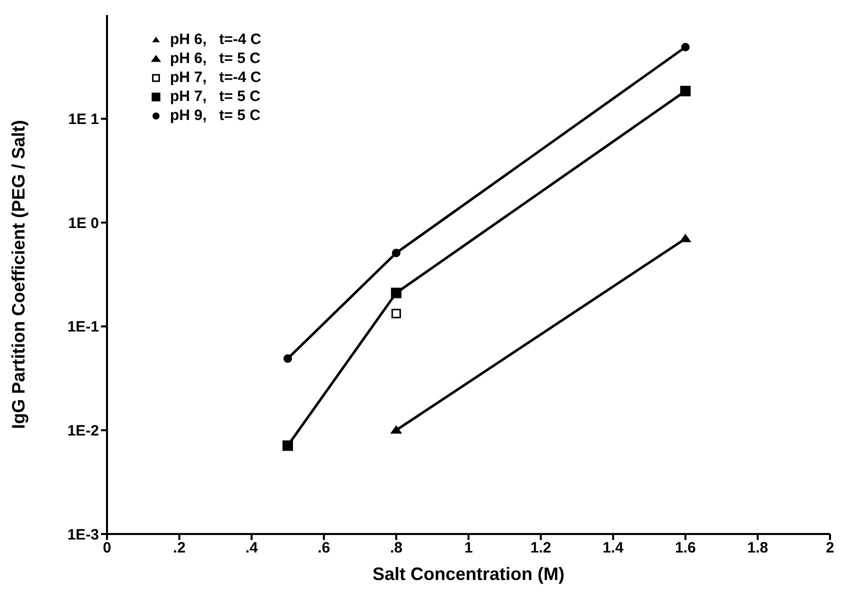 The image size is (844, 594). What do you see at coordinates (396, 548) in the screenshot?
I see `x-tick-label: .8` at bounding box center [396, 548].